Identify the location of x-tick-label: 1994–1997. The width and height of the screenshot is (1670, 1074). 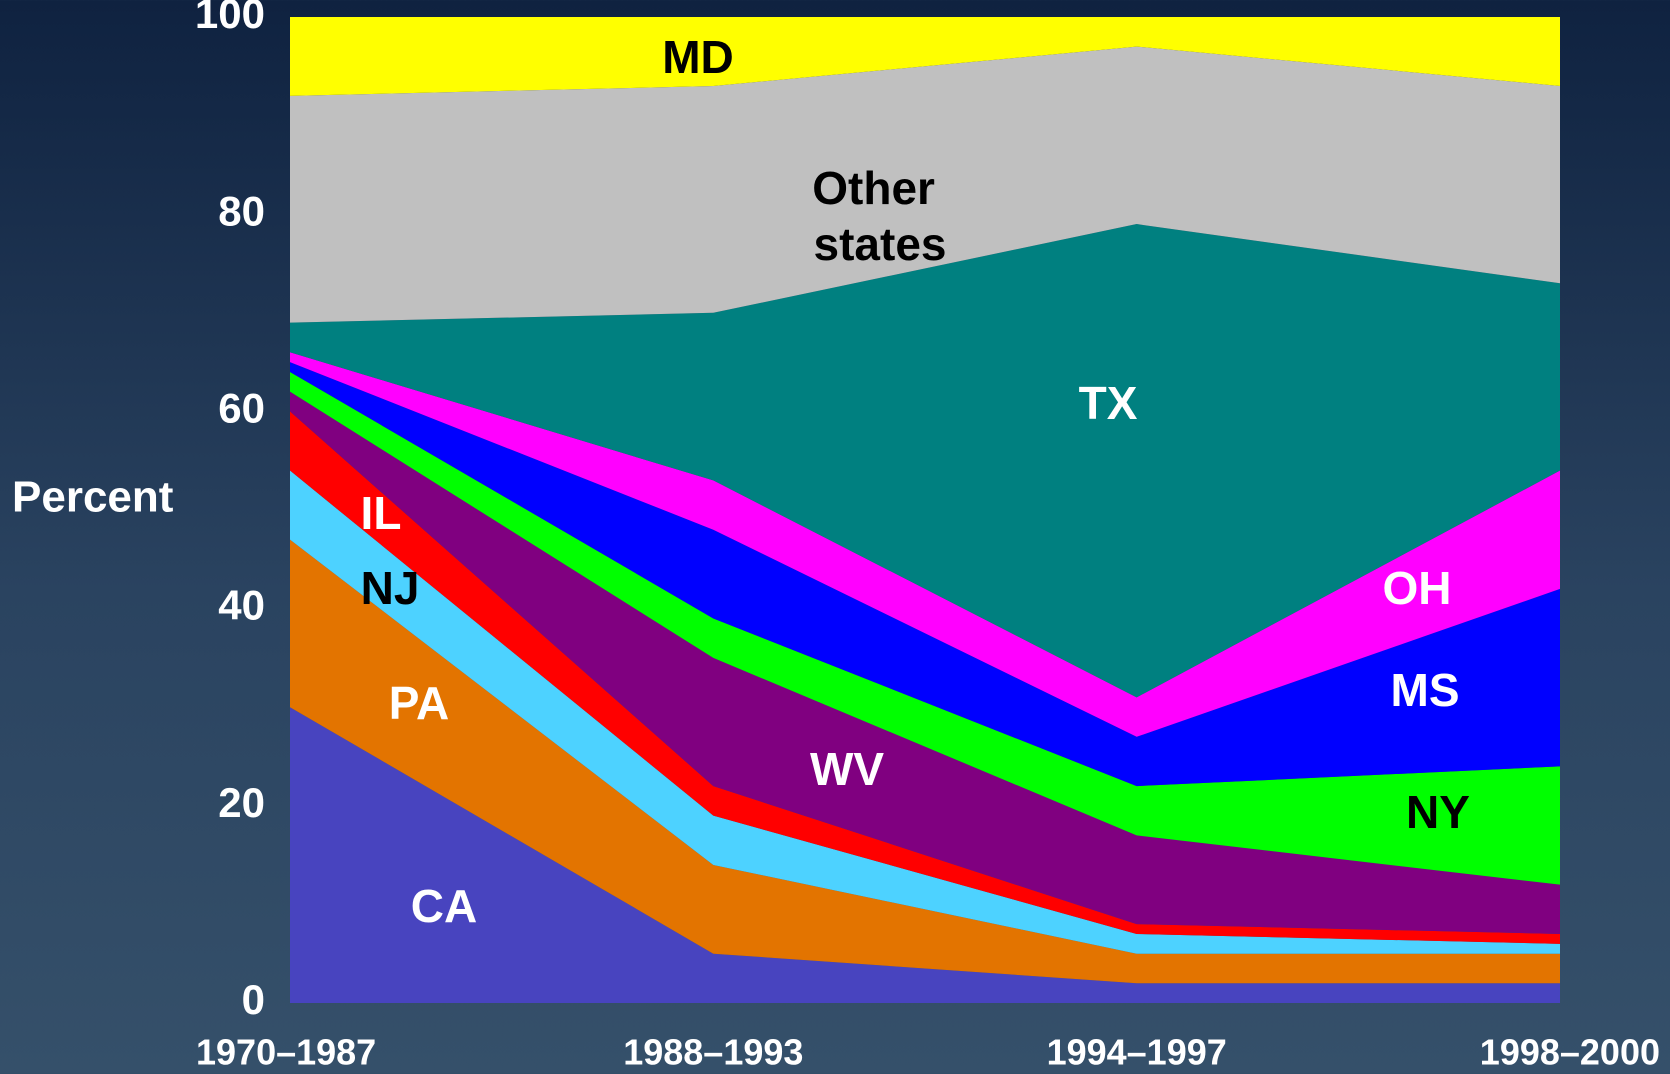
(1137, 1052).